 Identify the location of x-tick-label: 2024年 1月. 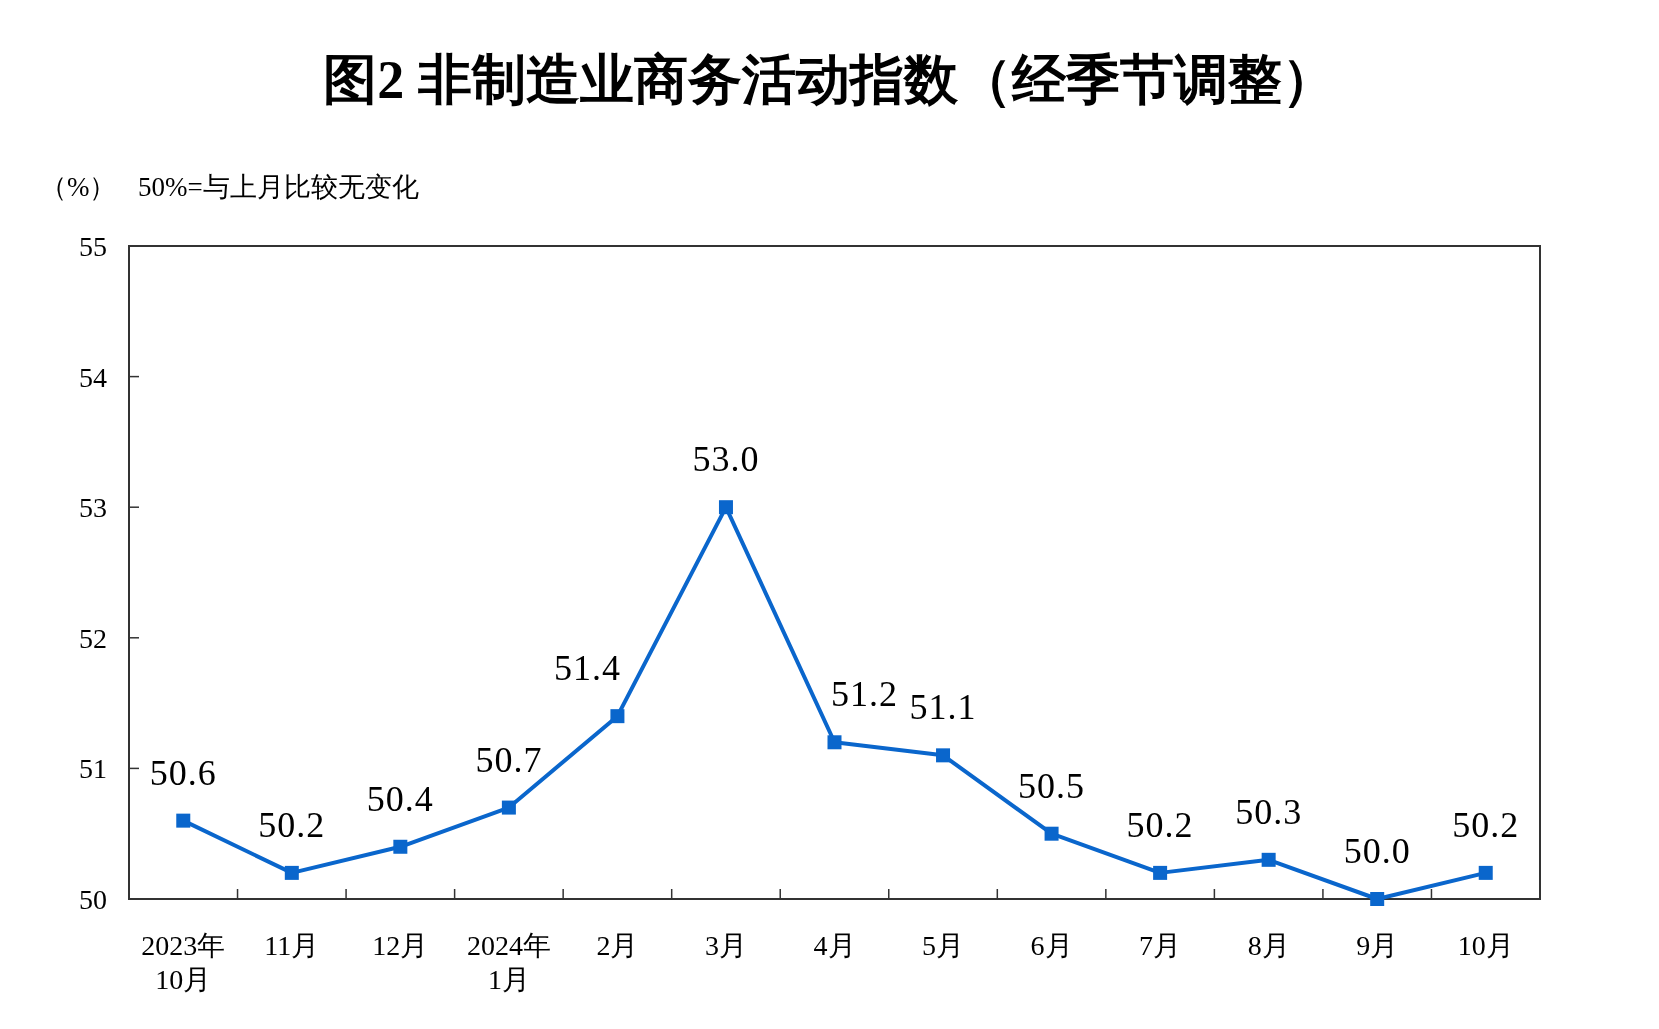
(508, 962).